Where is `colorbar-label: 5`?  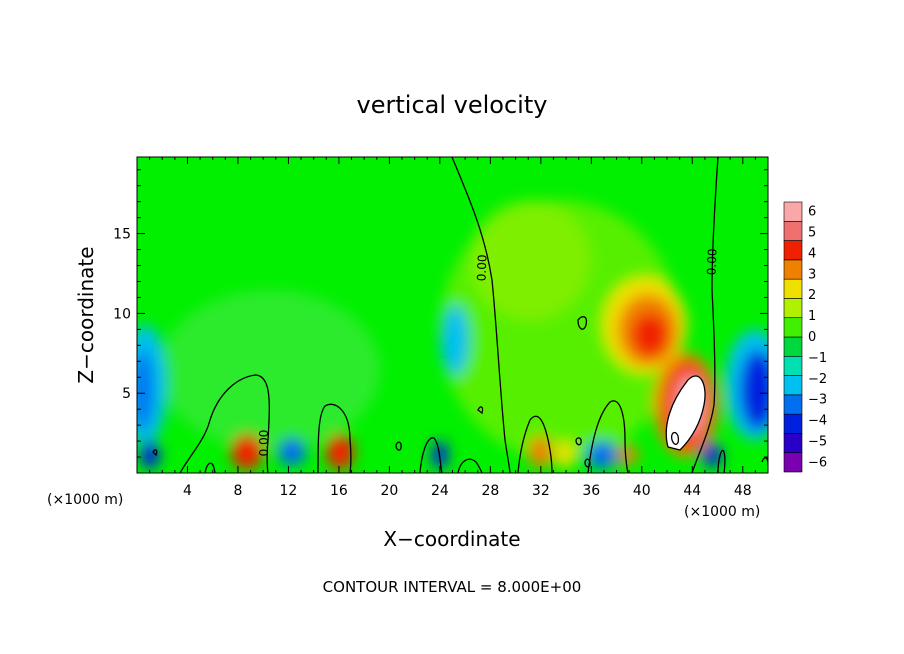 colorbar-label: 5 is located at coordinates (812, 233).